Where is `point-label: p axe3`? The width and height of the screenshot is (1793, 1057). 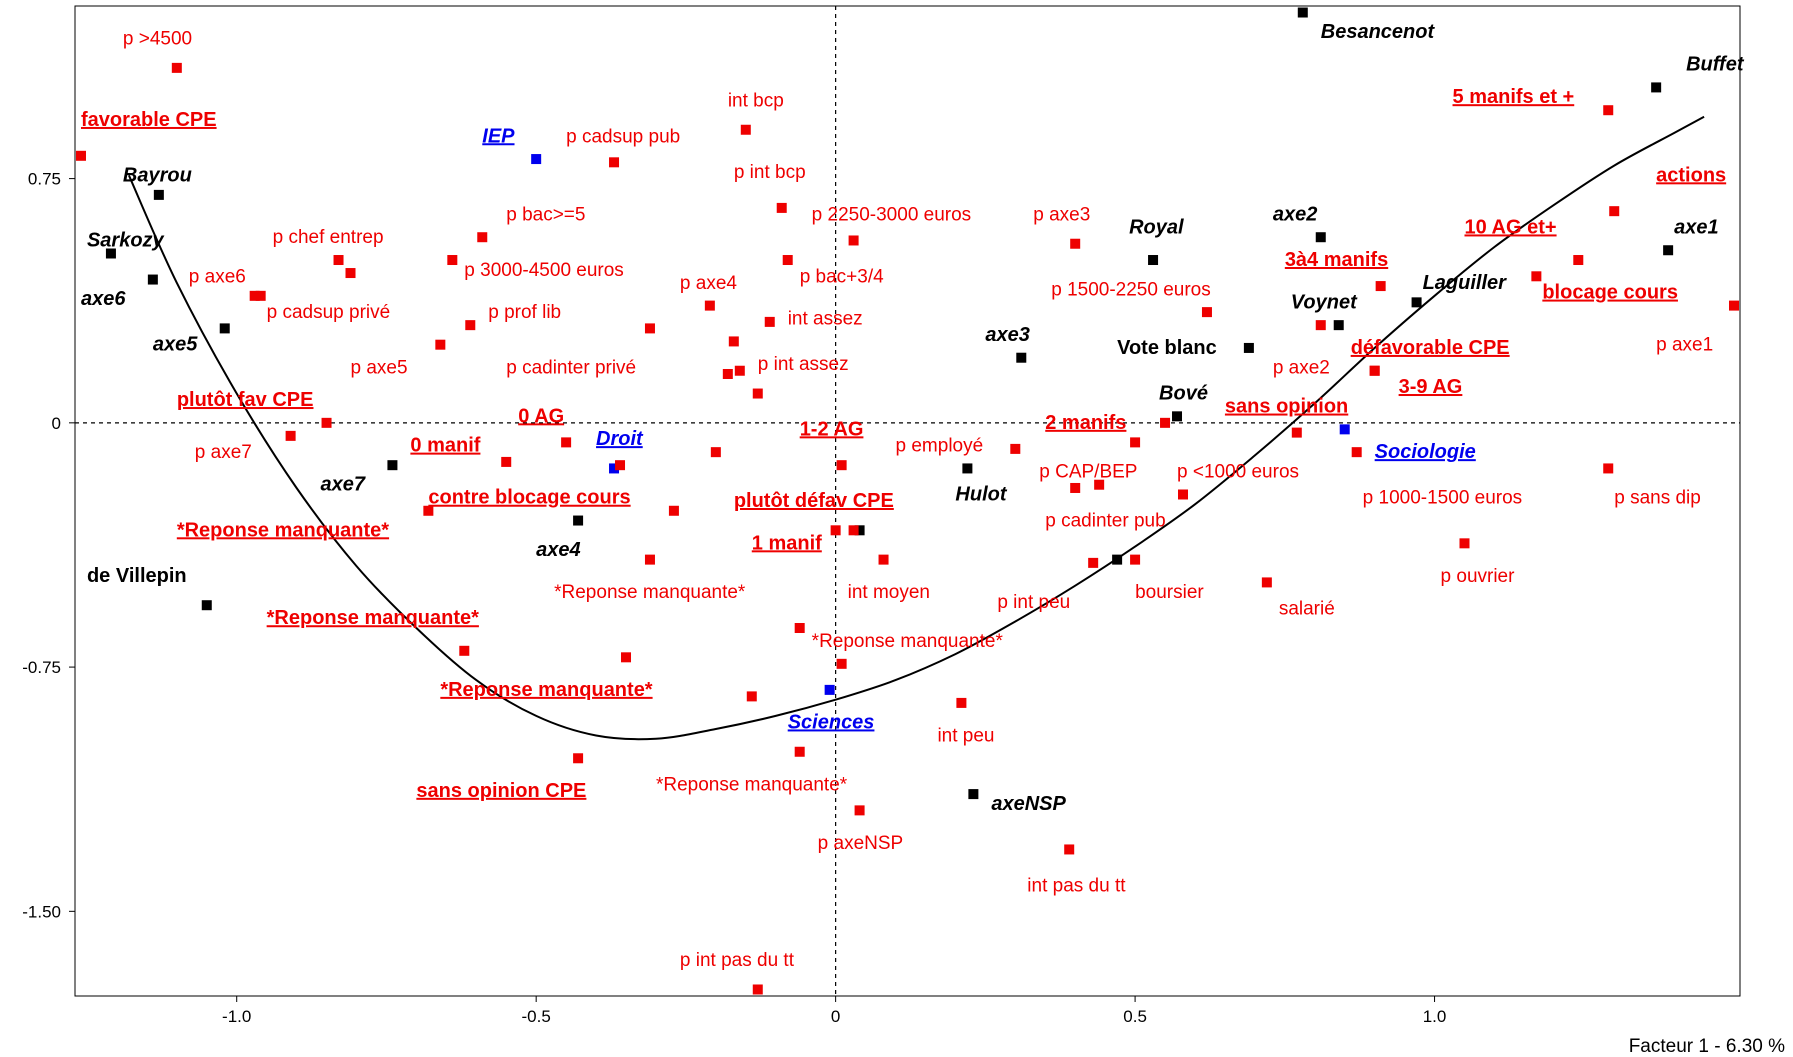
point-label: p axe3 is located at coordinates (1061, 214).